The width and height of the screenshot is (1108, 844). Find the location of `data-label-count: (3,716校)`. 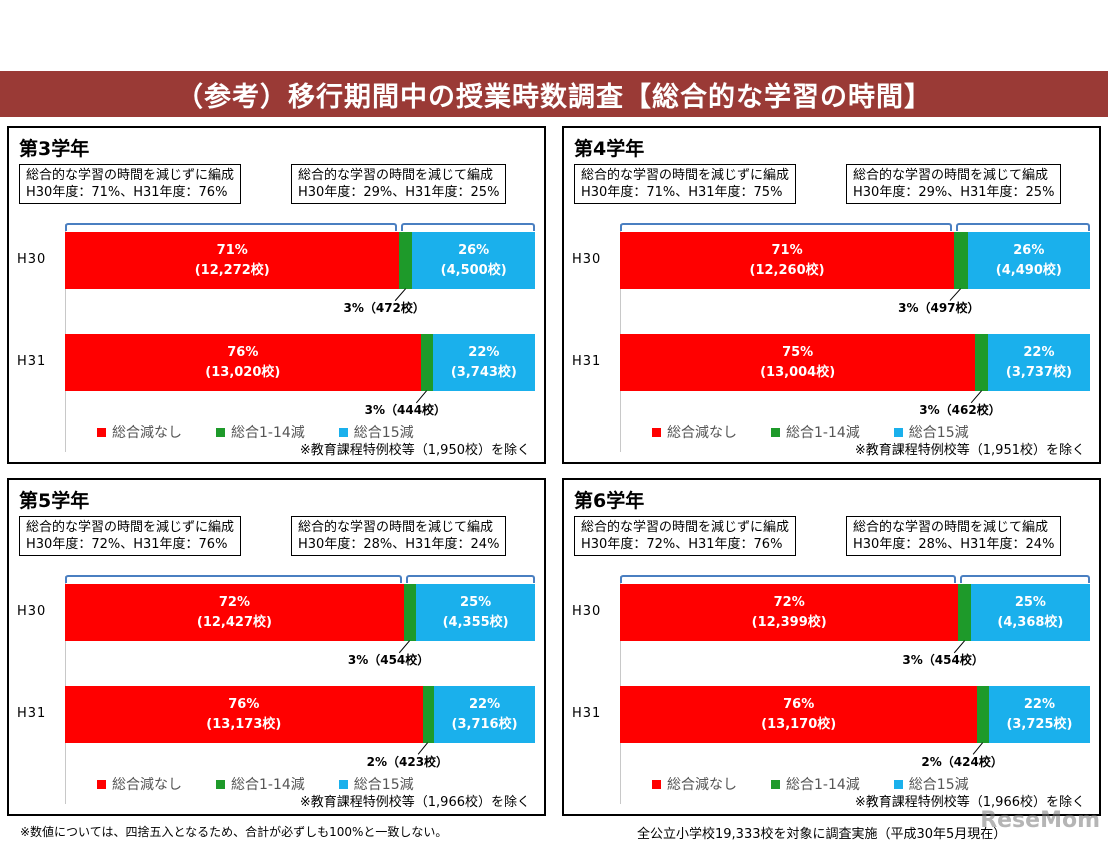

data-label-count: (3,716校) is located at coordinates (484, 724).